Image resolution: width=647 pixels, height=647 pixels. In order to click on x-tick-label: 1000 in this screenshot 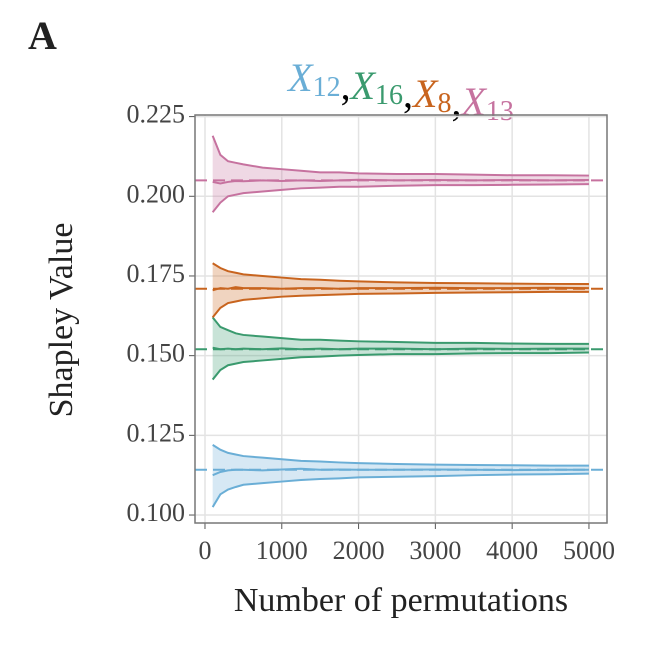, I will do `click(282, 550)`.